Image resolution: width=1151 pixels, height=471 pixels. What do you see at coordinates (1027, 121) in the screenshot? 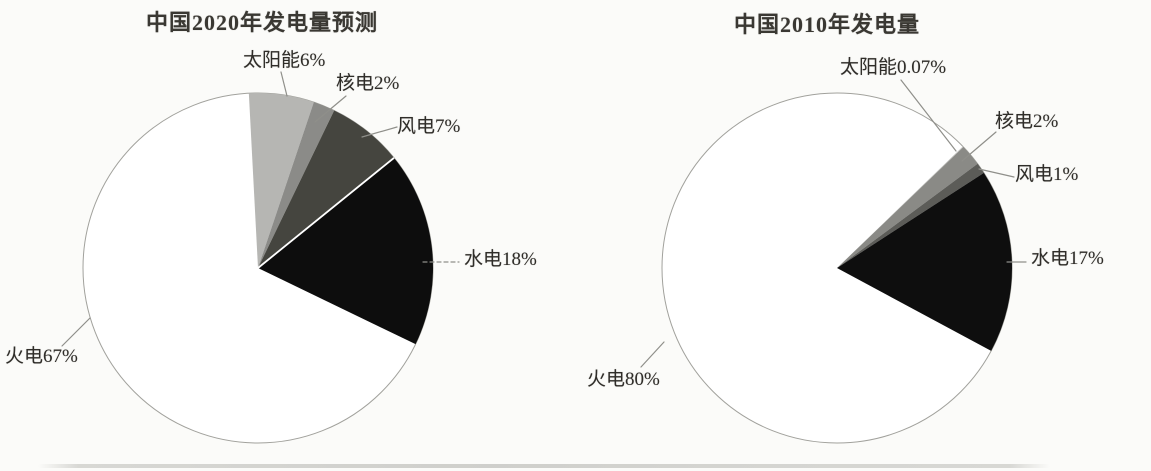
I see `slice-label-2010-nuclear: 核电2%` at bounding box center [1027, 121].